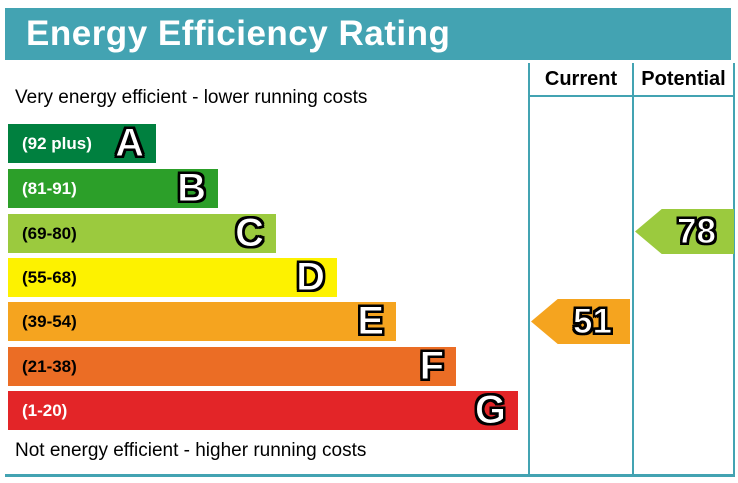 The image size is (738, 483). What do you see at coordinates (529, 269) in the screenshot?
I see `current-column-left-border` at bounding box center [529, 269].